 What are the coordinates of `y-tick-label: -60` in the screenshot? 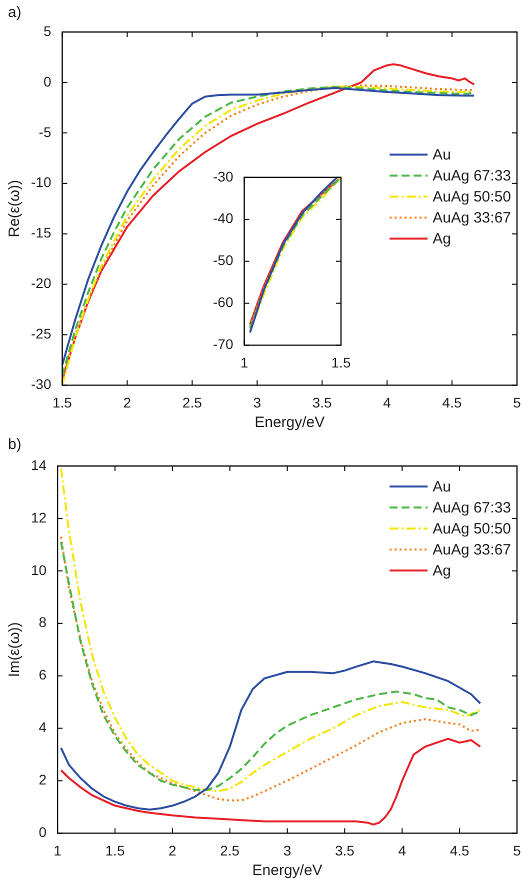 It's located at (223, 302).